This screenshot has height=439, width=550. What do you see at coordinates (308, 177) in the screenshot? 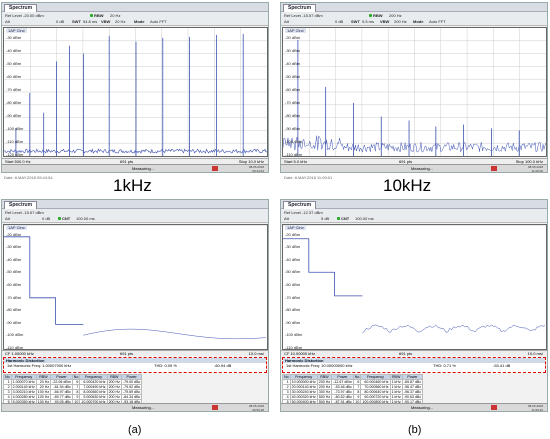
I see `date-right: Date: 8.MAY.2018 11:09:01` at bounding box center [308, 177].